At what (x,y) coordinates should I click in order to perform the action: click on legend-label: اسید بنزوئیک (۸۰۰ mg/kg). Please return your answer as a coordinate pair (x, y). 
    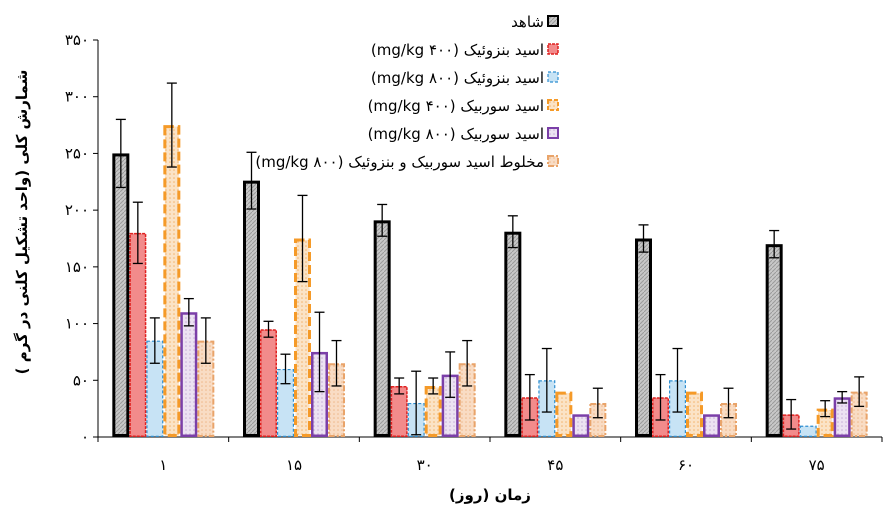
    Looking at the image, I should click on (457, 78).